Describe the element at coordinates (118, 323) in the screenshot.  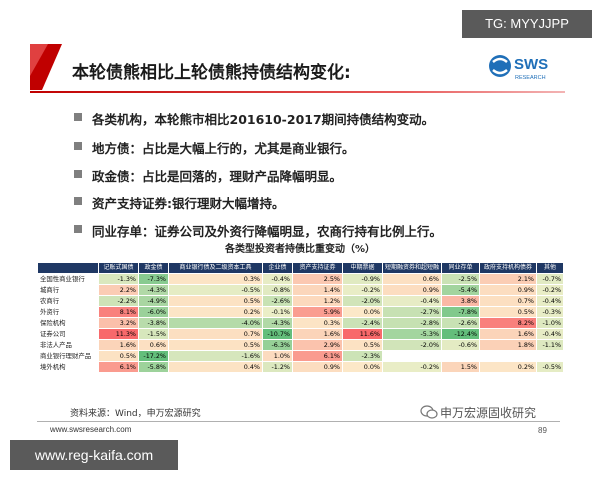
I see `table-cell: 3.2%` at that location.